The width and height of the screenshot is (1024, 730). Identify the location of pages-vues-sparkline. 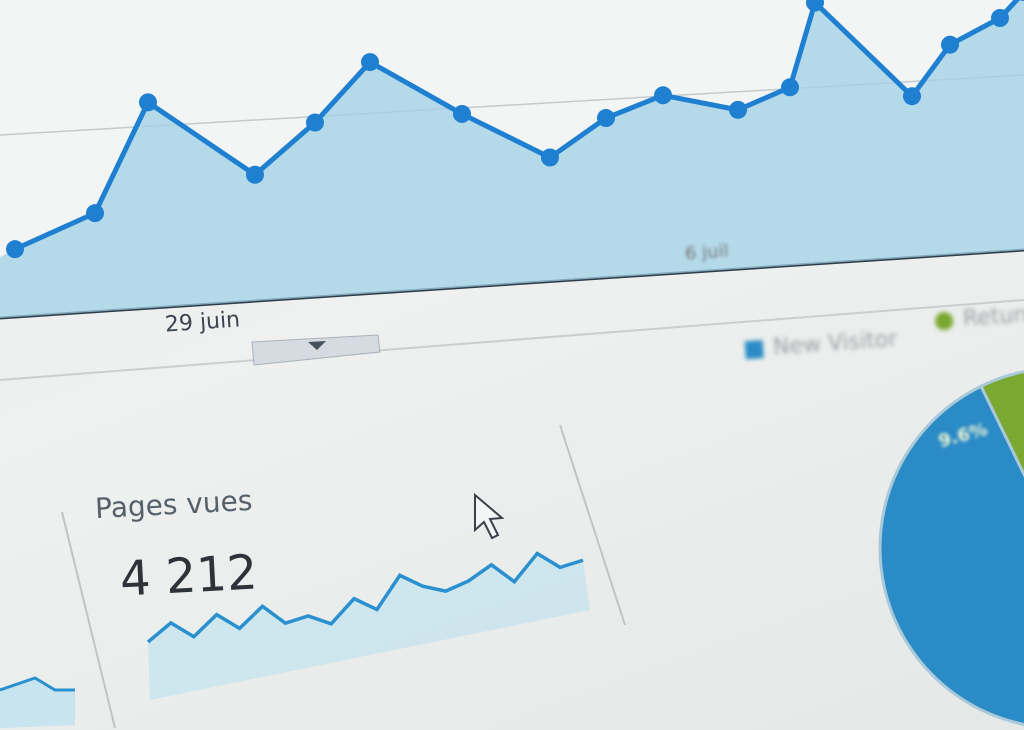
(368, 625).